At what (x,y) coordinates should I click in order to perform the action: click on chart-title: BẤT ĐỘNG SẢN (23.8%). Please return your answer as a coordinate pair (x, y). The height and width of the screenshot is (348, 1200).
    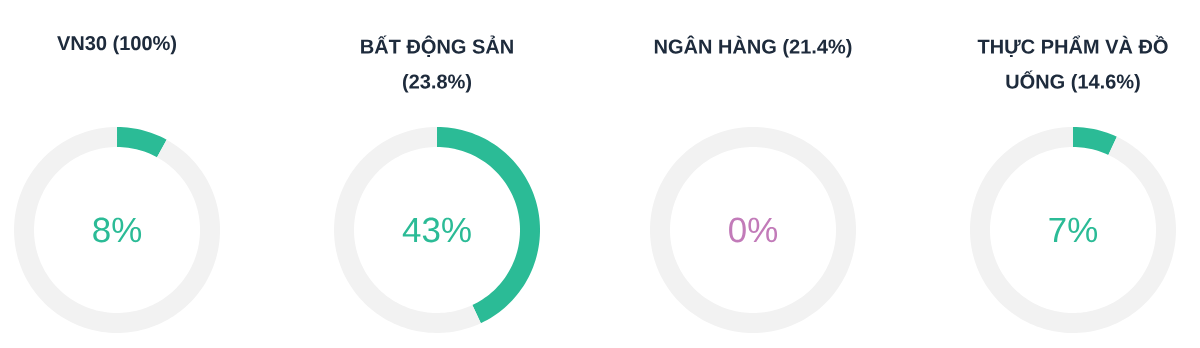
    Looking at the image, I should click on (437, 64).